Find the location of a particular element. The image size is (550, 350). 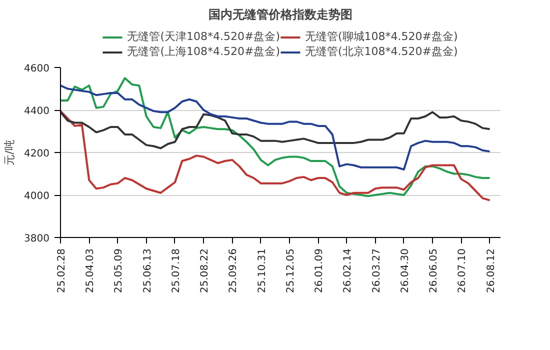

line-series is located at coordinates (275, 130).